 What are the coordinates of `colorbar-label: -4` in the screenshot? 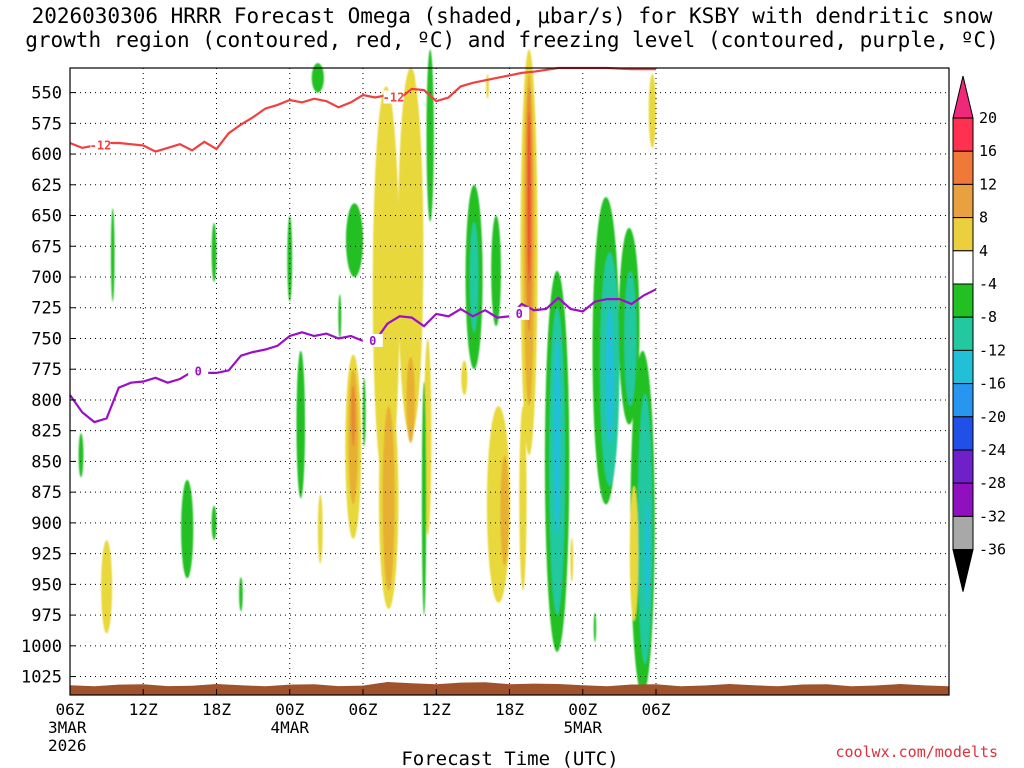 It's located at (988, 284).